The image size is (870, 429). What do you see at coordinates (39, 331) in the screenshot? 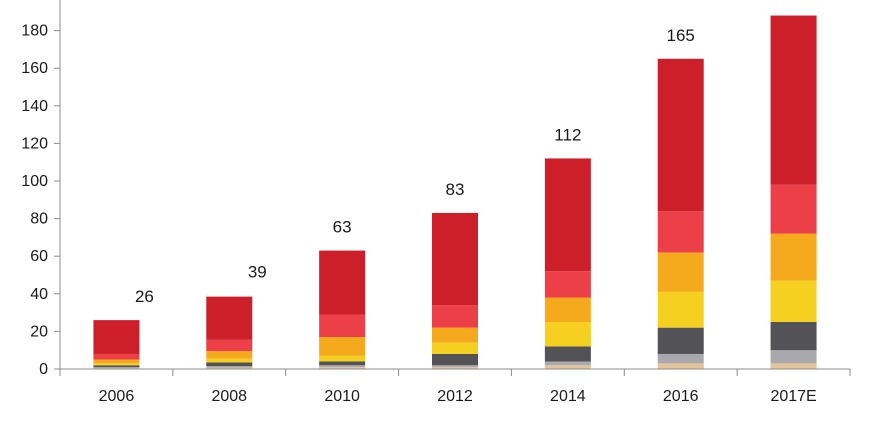
I see `y-tick-label: 20` at bounding box center [39, 331].